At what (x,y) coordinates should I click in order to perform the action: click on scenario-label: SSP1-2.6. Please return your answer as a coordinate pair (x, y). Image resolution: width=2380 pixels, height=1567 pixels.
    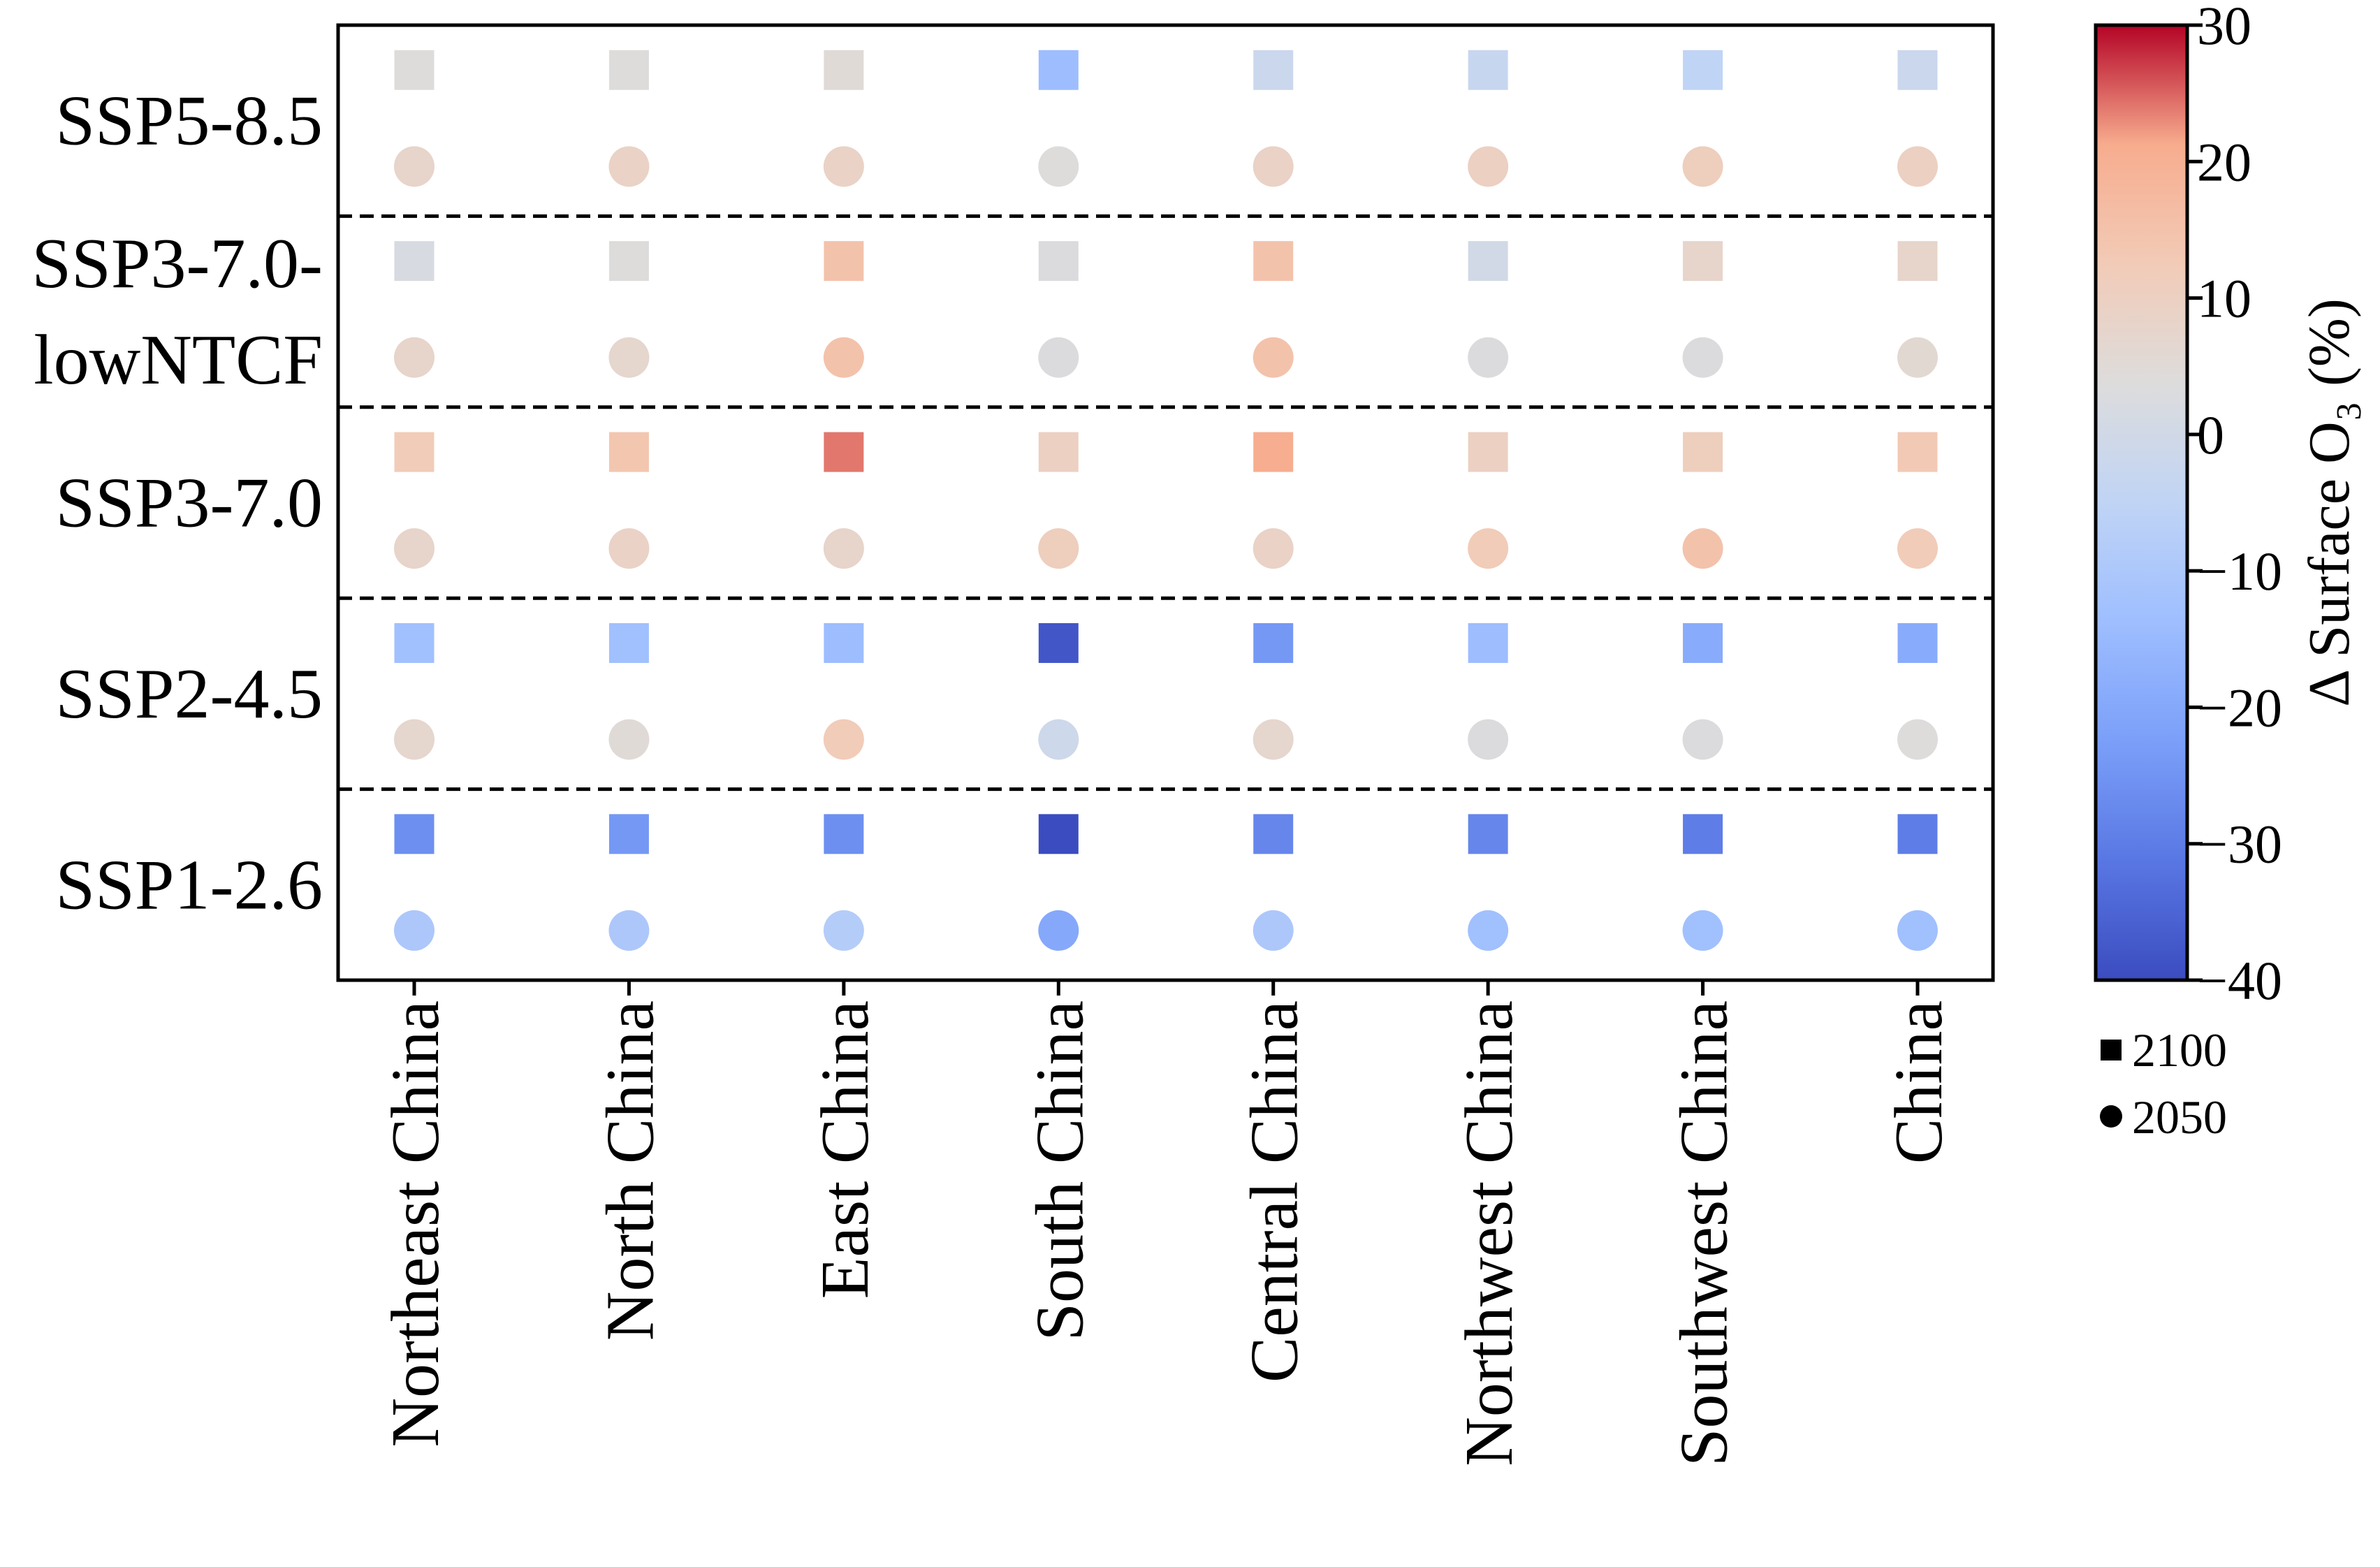
    Looking at the image, I should click on (189, 884).